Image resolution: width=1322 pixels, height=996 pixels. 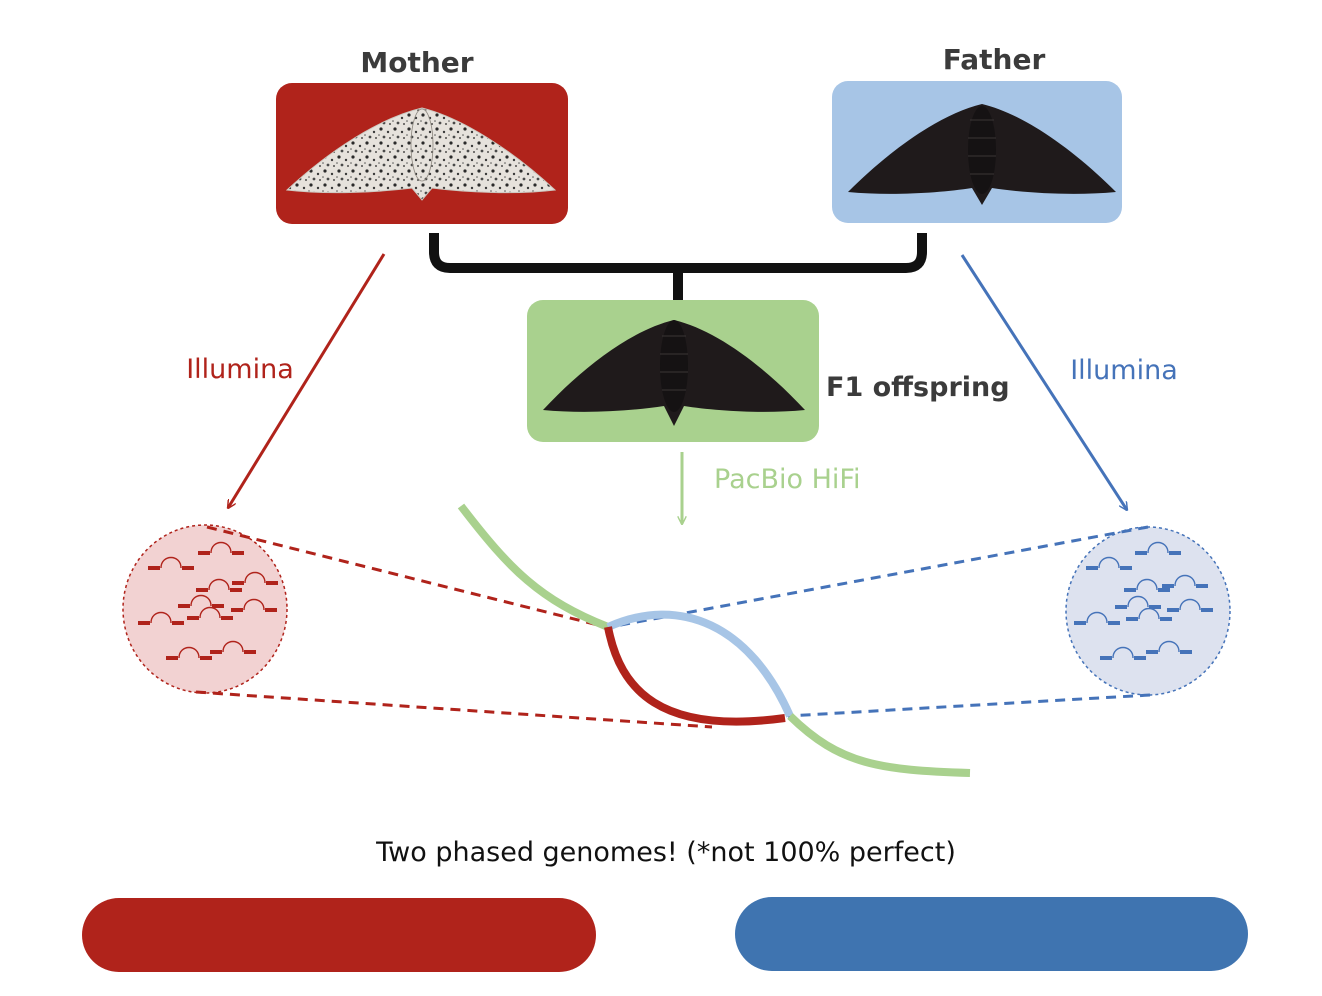 I want to click on mother-label: Mother, so click(x=416, y=62).